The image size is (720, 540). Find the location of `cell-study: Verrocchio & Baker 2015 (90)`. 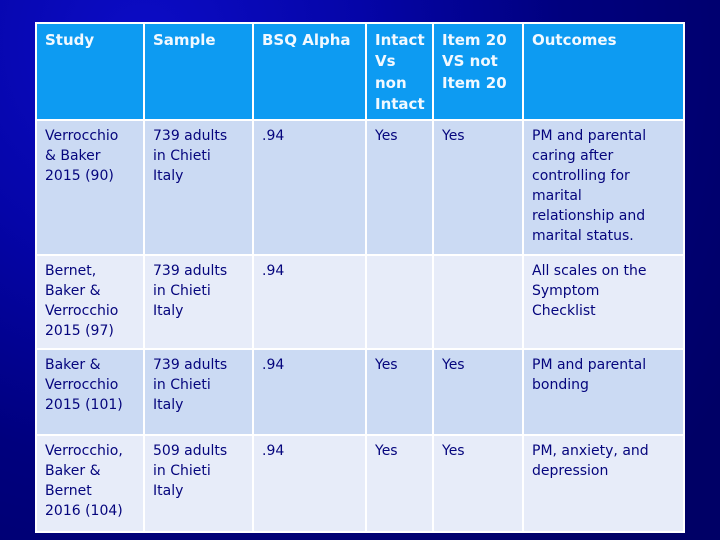

cell-study: Verrocchio & Baker 2015 (90) is located at coordinates (90, 188).